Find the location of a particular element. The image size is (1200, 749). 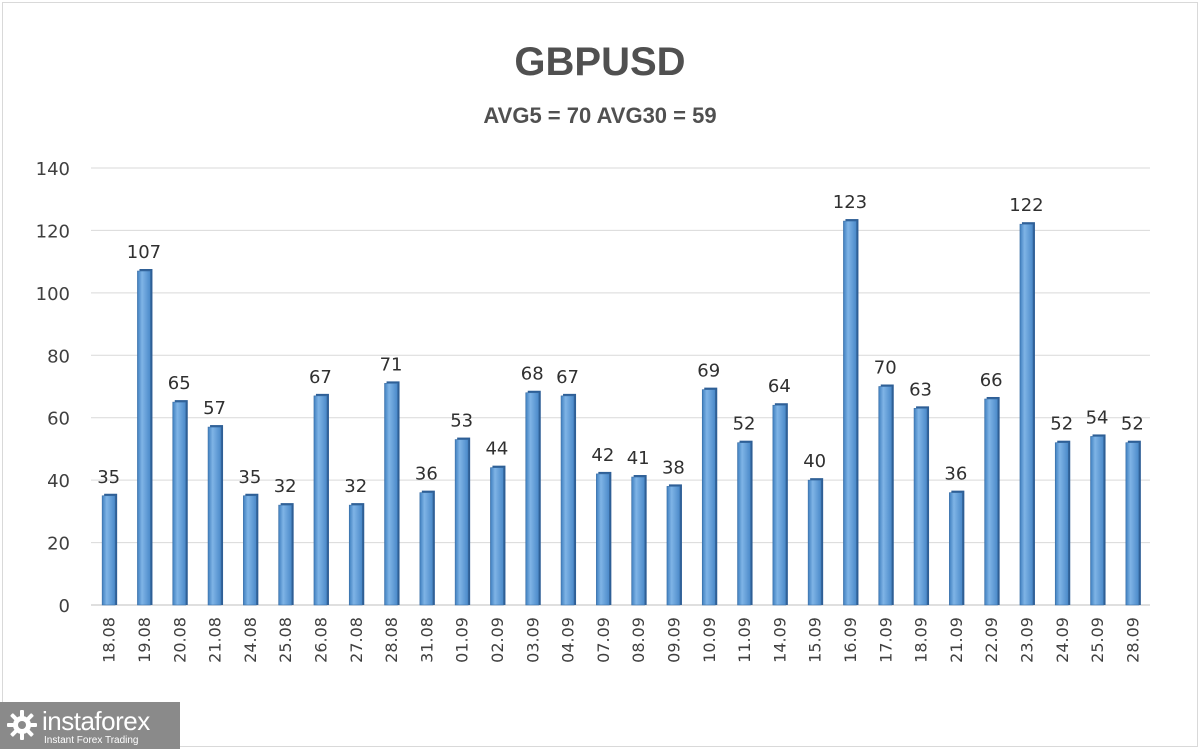

x-tick-label: 24.08 is located at coordinates (250, 640).